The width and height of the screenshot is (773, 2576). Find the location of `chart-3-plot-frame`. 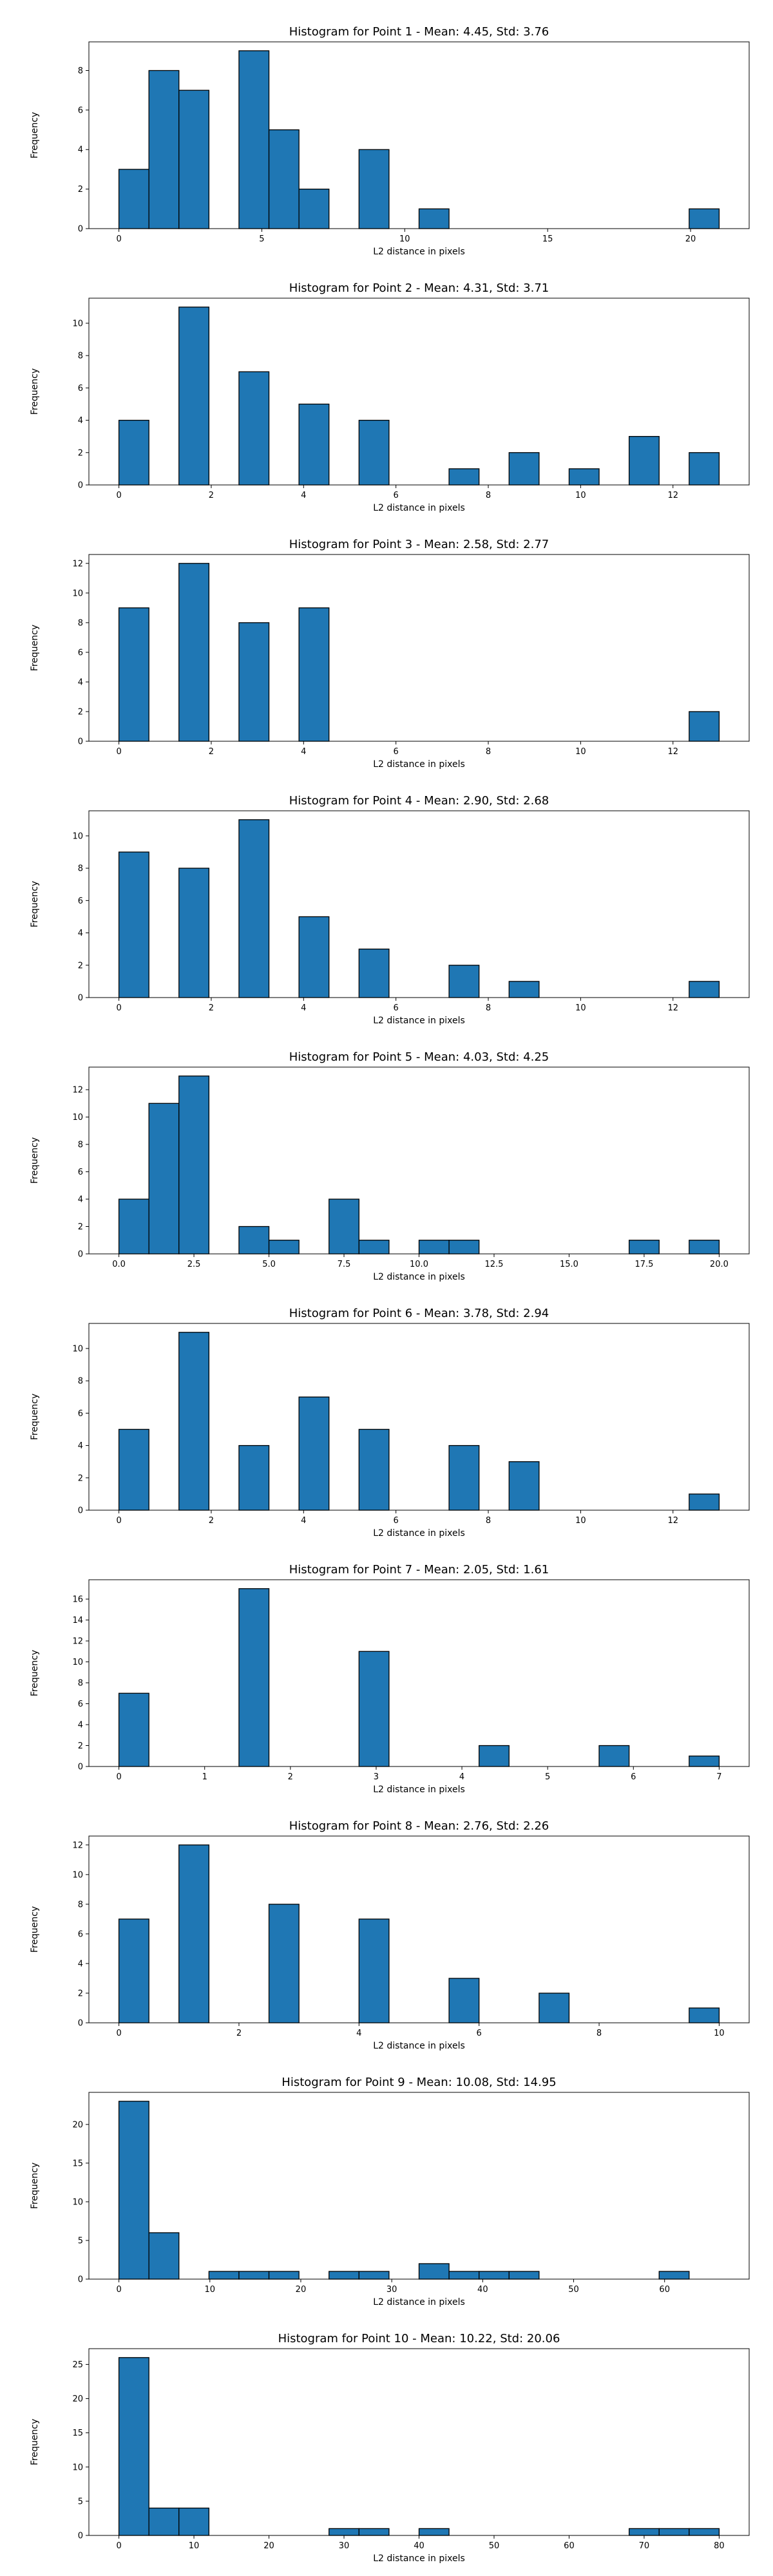

chart-3-plot-frame is located at coordinates (419, 648).